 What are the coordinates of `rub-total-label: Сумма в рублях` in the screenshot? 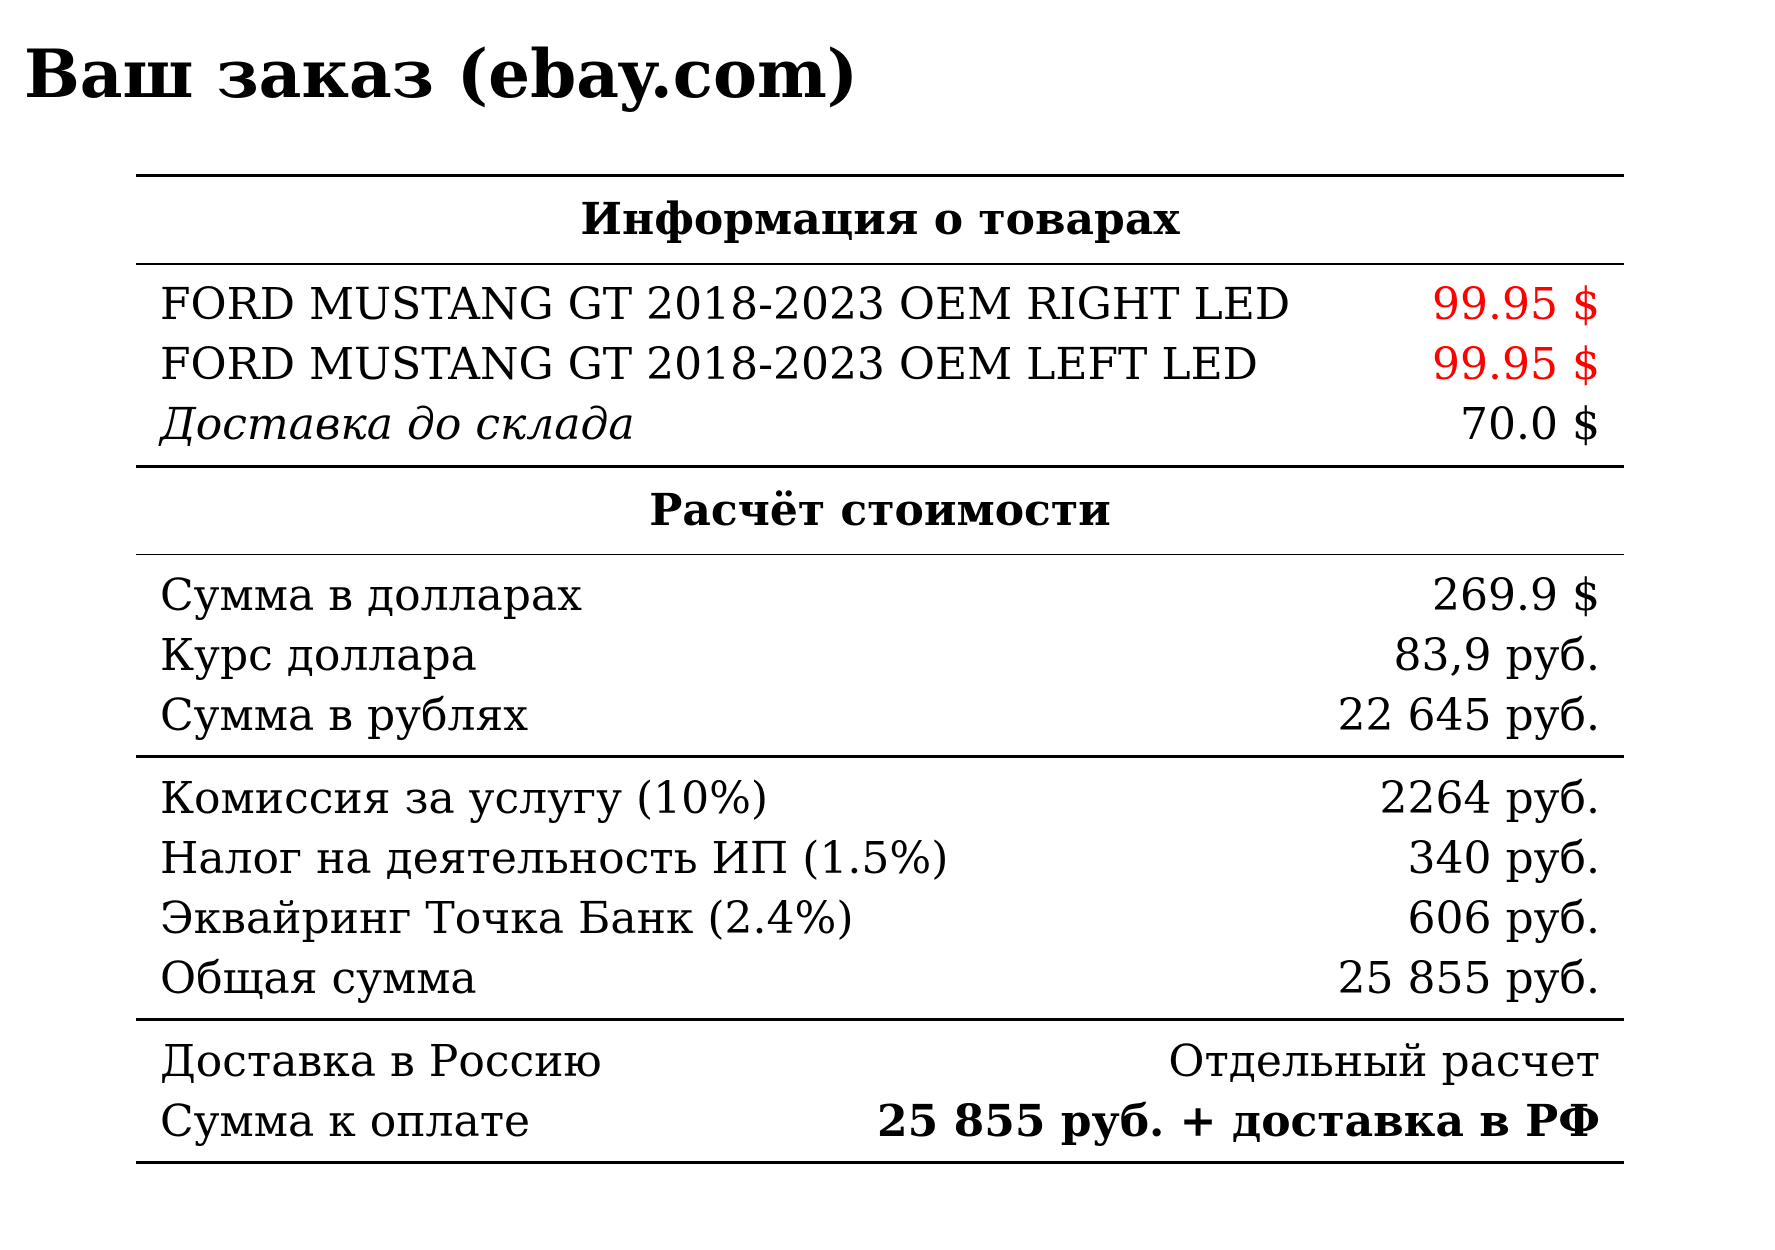 It's located at (344, 715).